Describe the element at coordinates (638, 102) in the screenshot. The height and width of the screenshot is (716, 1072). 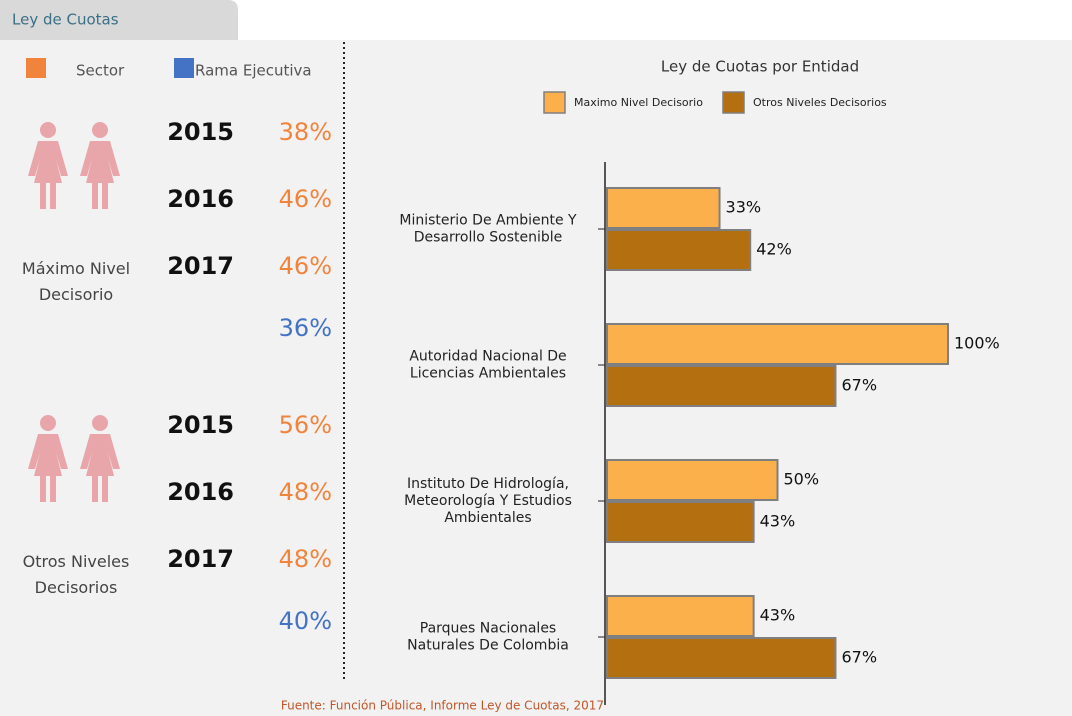
I see `legend-label: Maximo Nivel Decisorio` at that location.